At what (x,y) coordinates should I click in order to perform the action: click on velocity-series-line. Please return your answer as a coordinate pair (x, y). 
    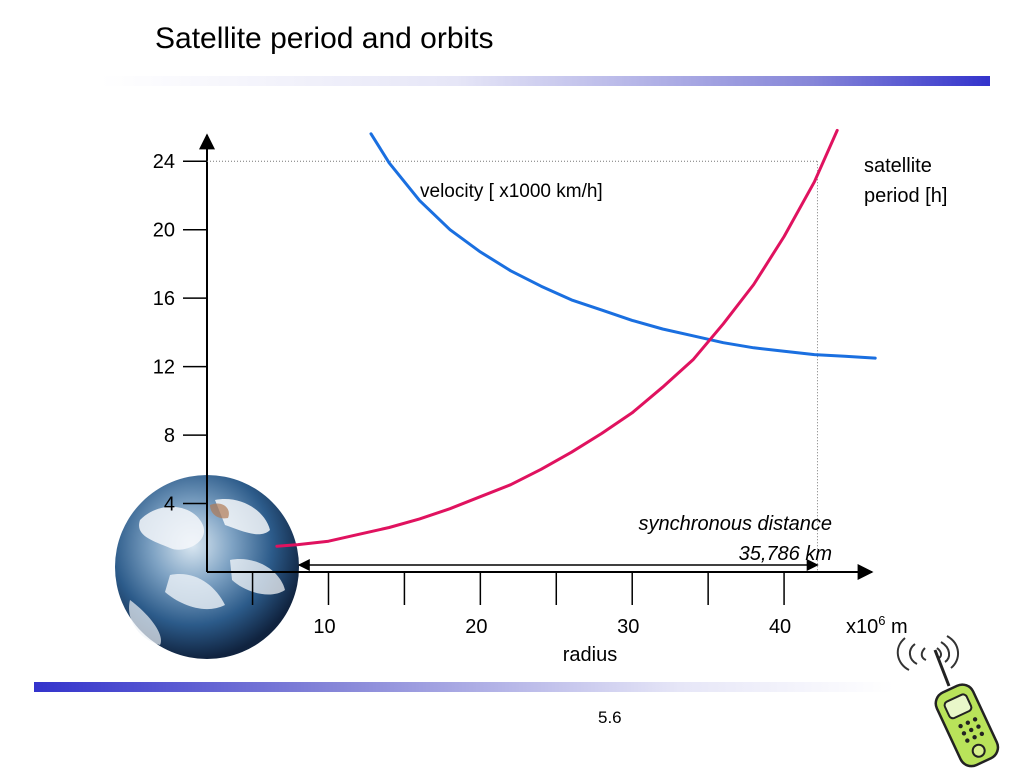
    Looking at the image, I should click on (623, 246).